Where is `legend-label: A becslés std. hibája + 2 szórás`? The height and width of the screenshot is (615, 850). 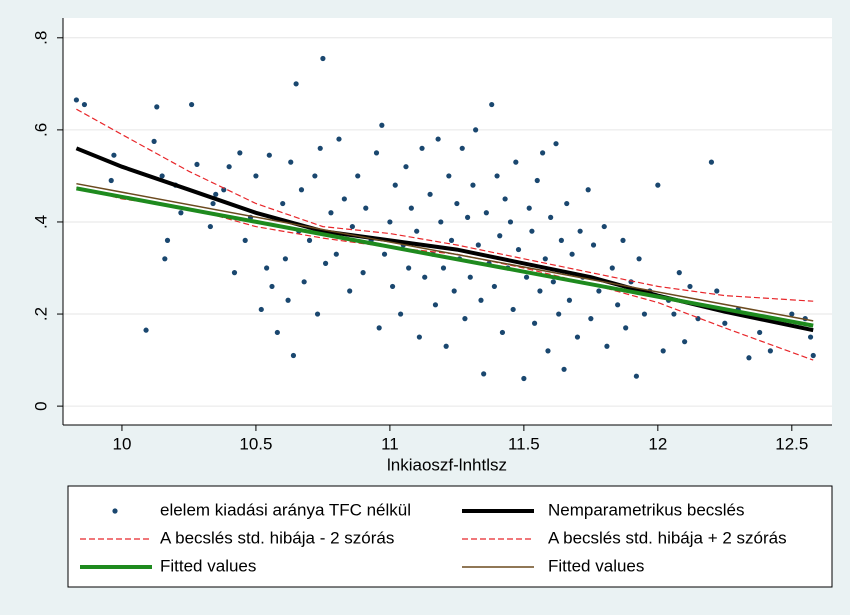 legend-label: A becslés std. hibája + 2 szórás is located at coordinates (667, 537).